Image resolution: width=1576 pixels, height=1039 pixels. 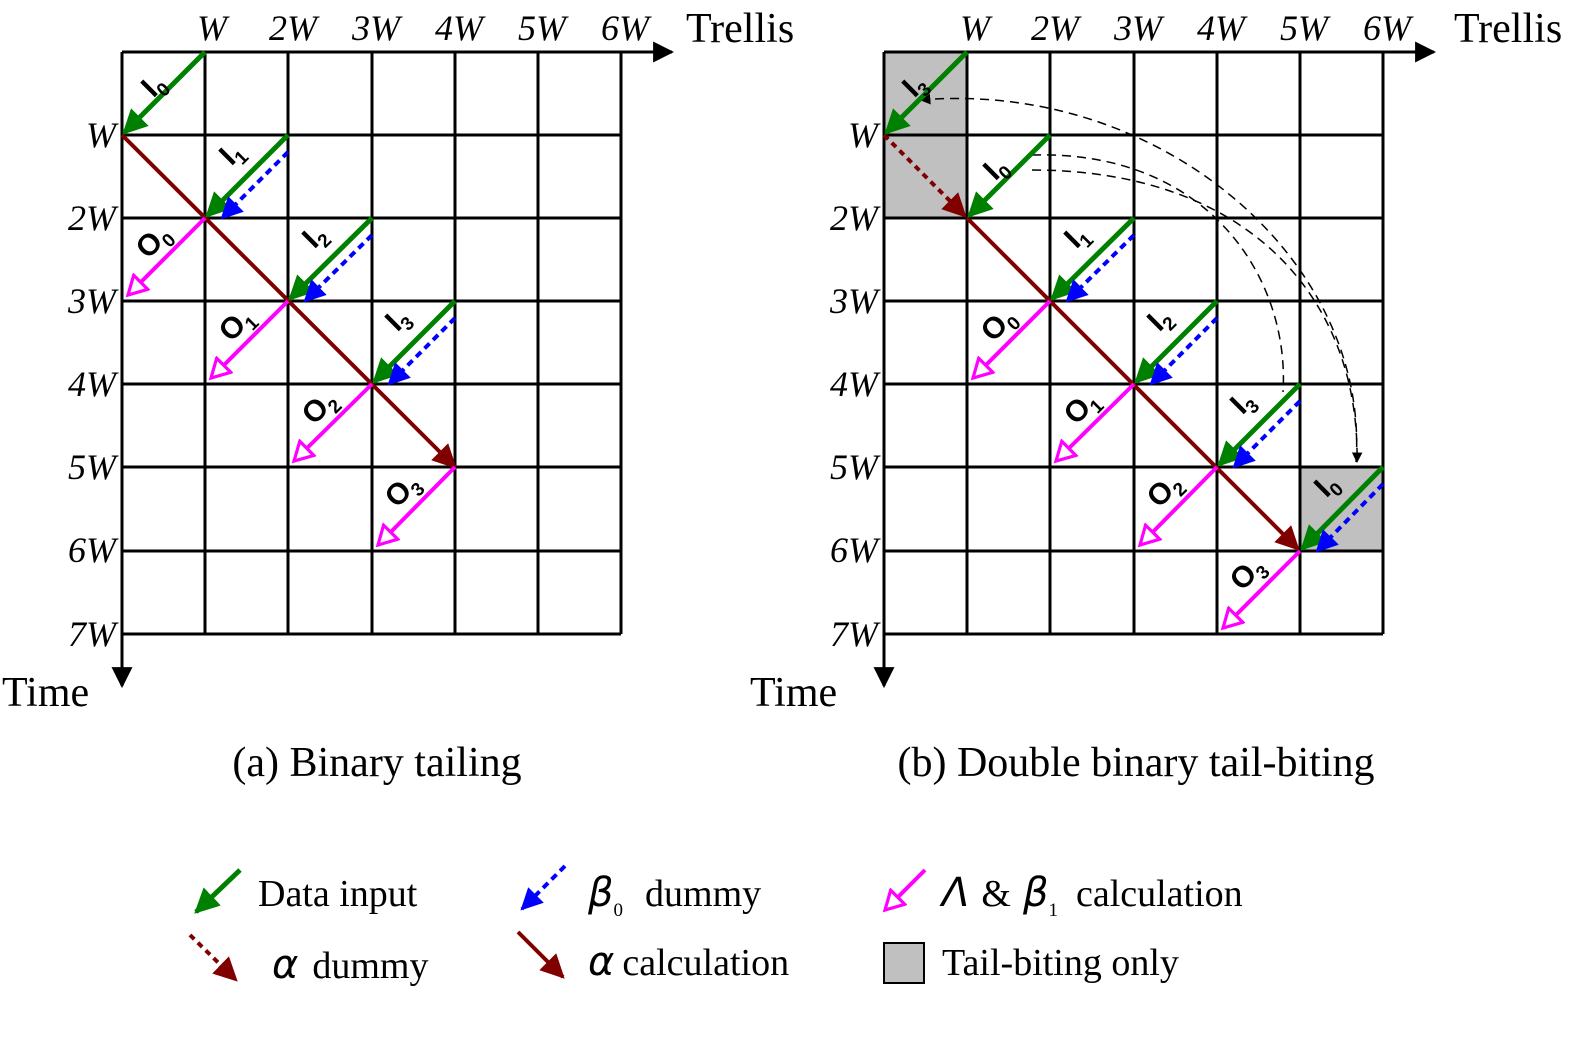 I want to click on lambda-beta1-arrow-a-o3, so click(x=417, y=505).